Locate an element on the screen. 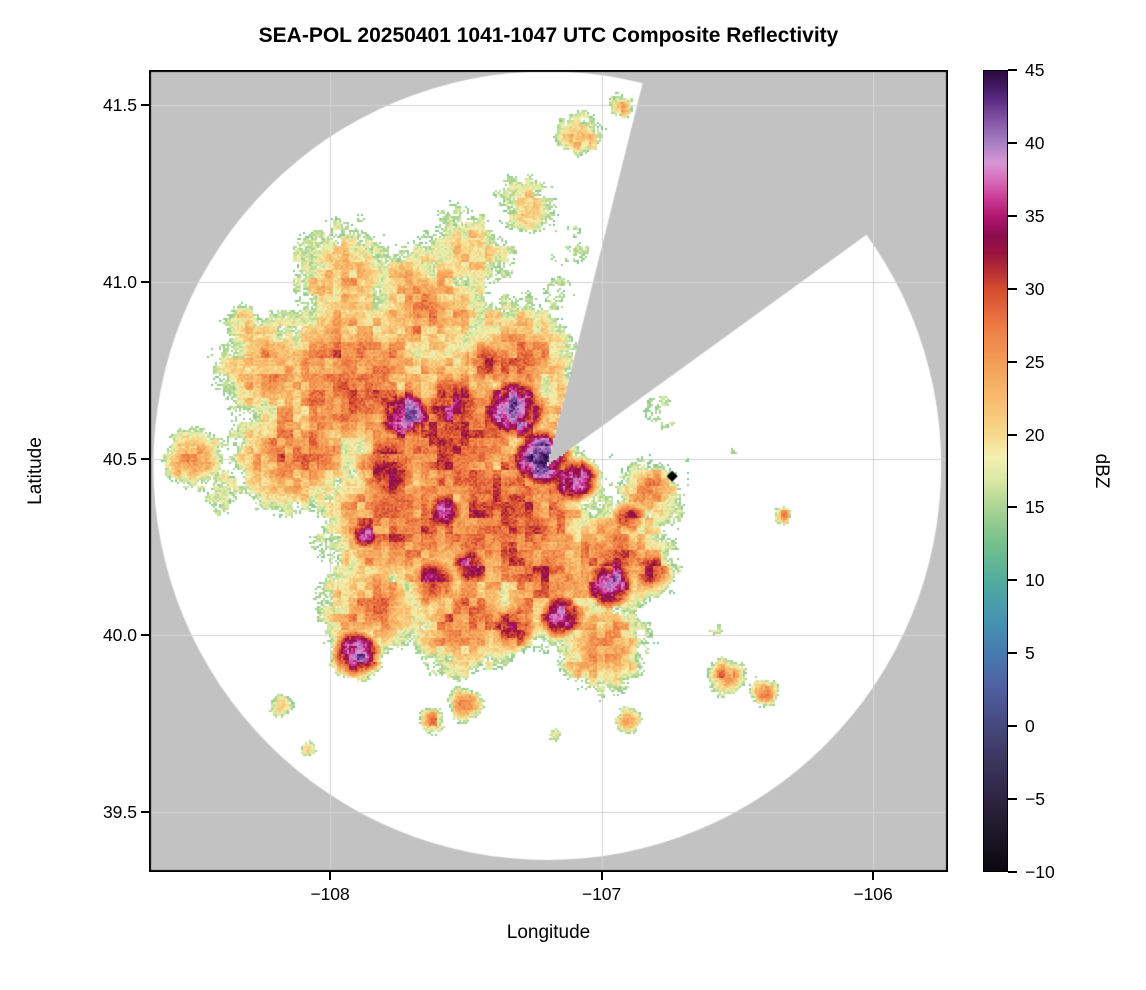 The height and width of the screenshot is (990, 1146). colorbar-tick-label: 40 is located at coordinates (1035, 142).